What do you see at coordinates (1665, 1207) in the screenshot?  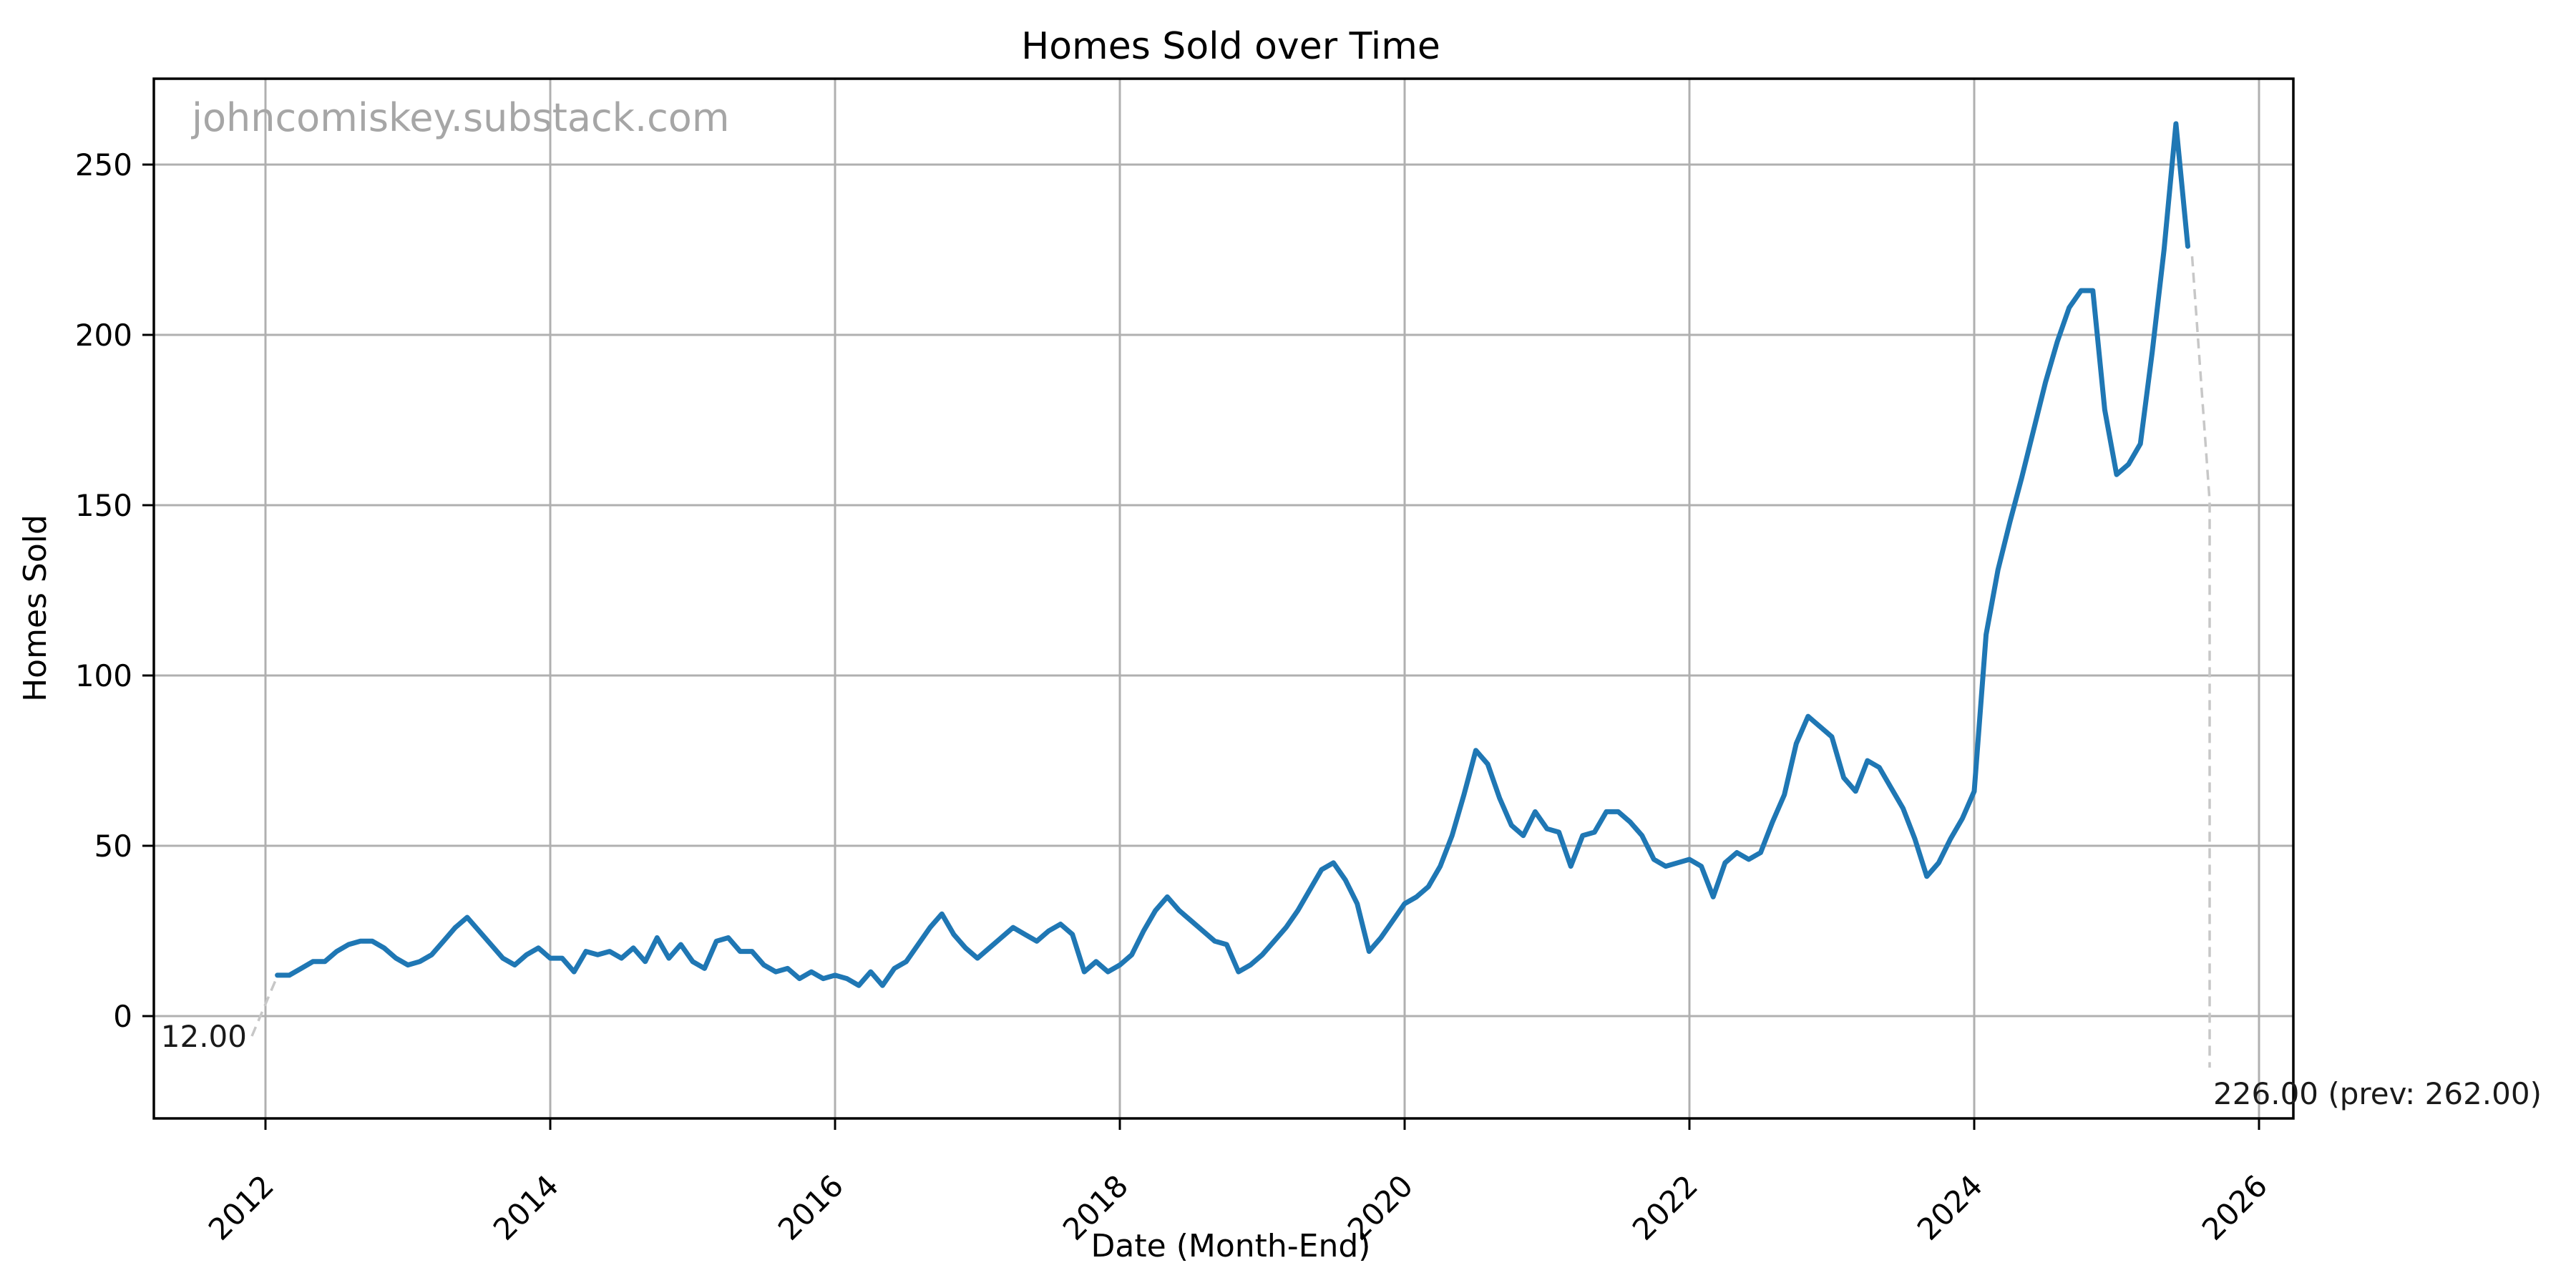 I see `x-tick-label-2022: 2022` at bounding box center [1665, 1207].